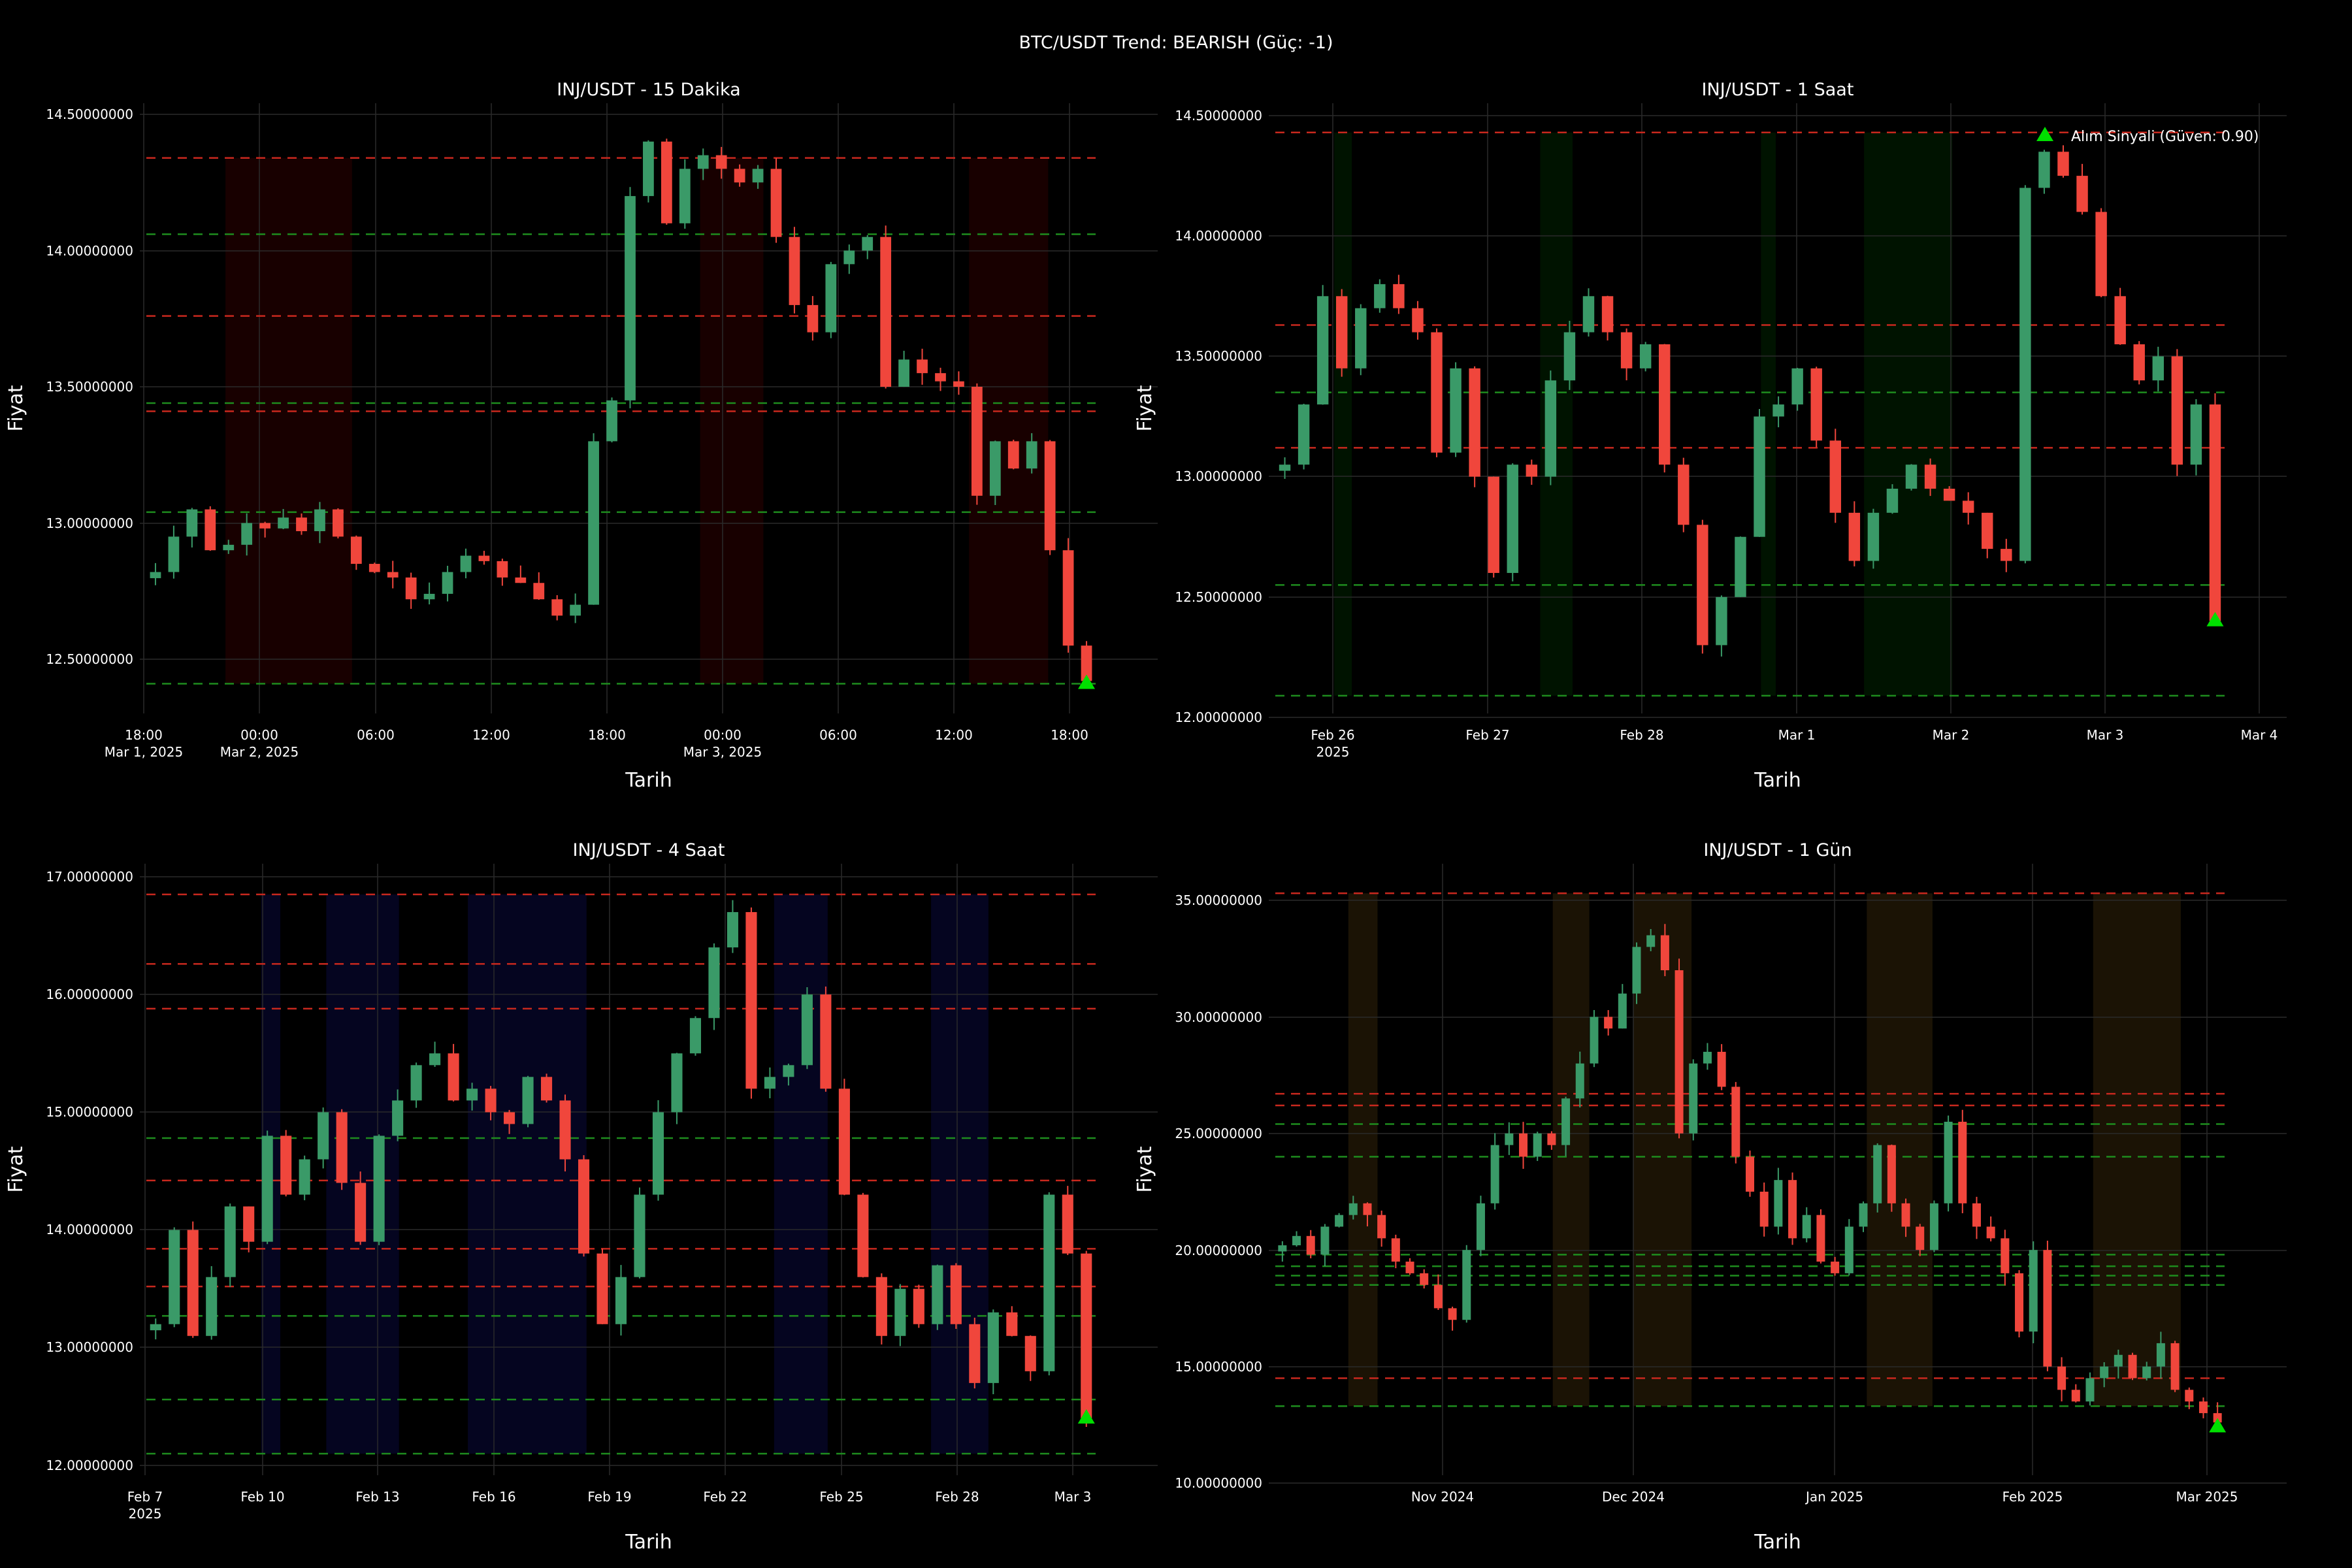  What do you see at coordinates (144, 752) in the screenshot?
I see `x-tick-sublabel: Mar 1, 2025` at bounding box center [144, 752].